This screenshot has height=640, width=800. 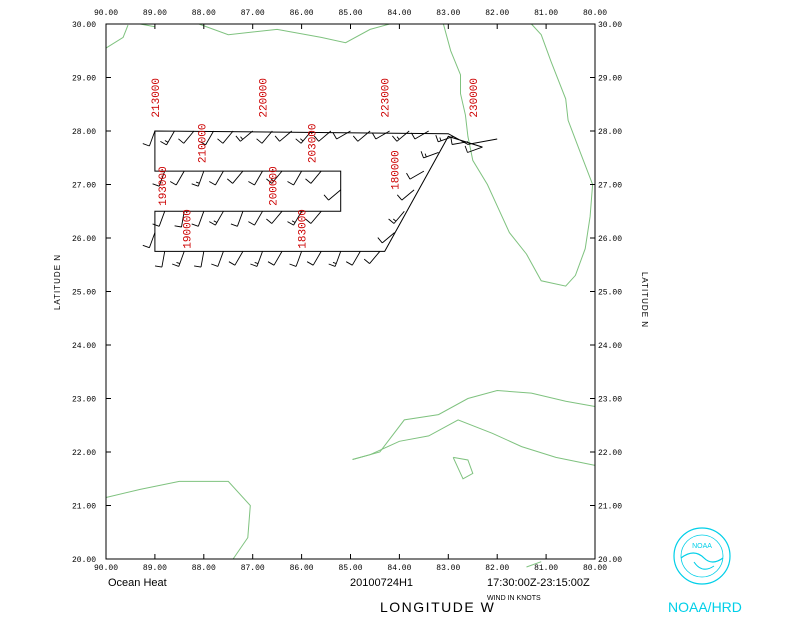 What do you see at coordinates (595, 13) in the screenshot?
I see `x-tick-label-top: 80.00` at bounding box center [595, 13].